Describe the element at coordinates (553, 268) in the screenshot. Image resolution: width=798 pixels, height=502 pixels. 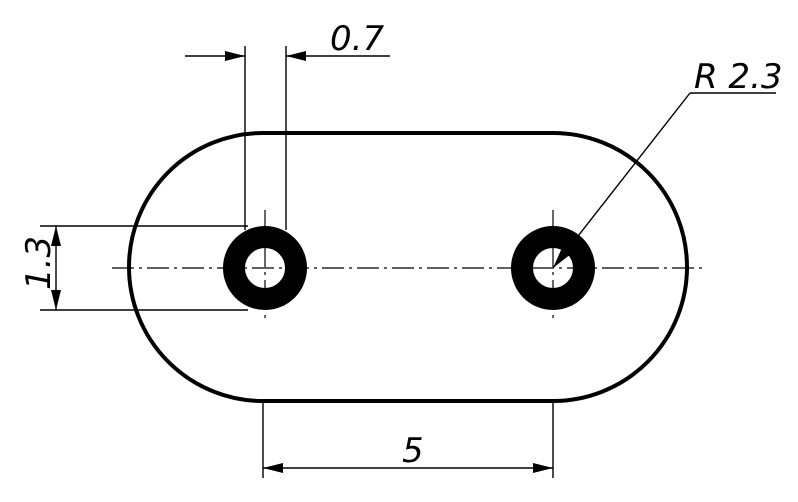
I see `right-hole` at that location.